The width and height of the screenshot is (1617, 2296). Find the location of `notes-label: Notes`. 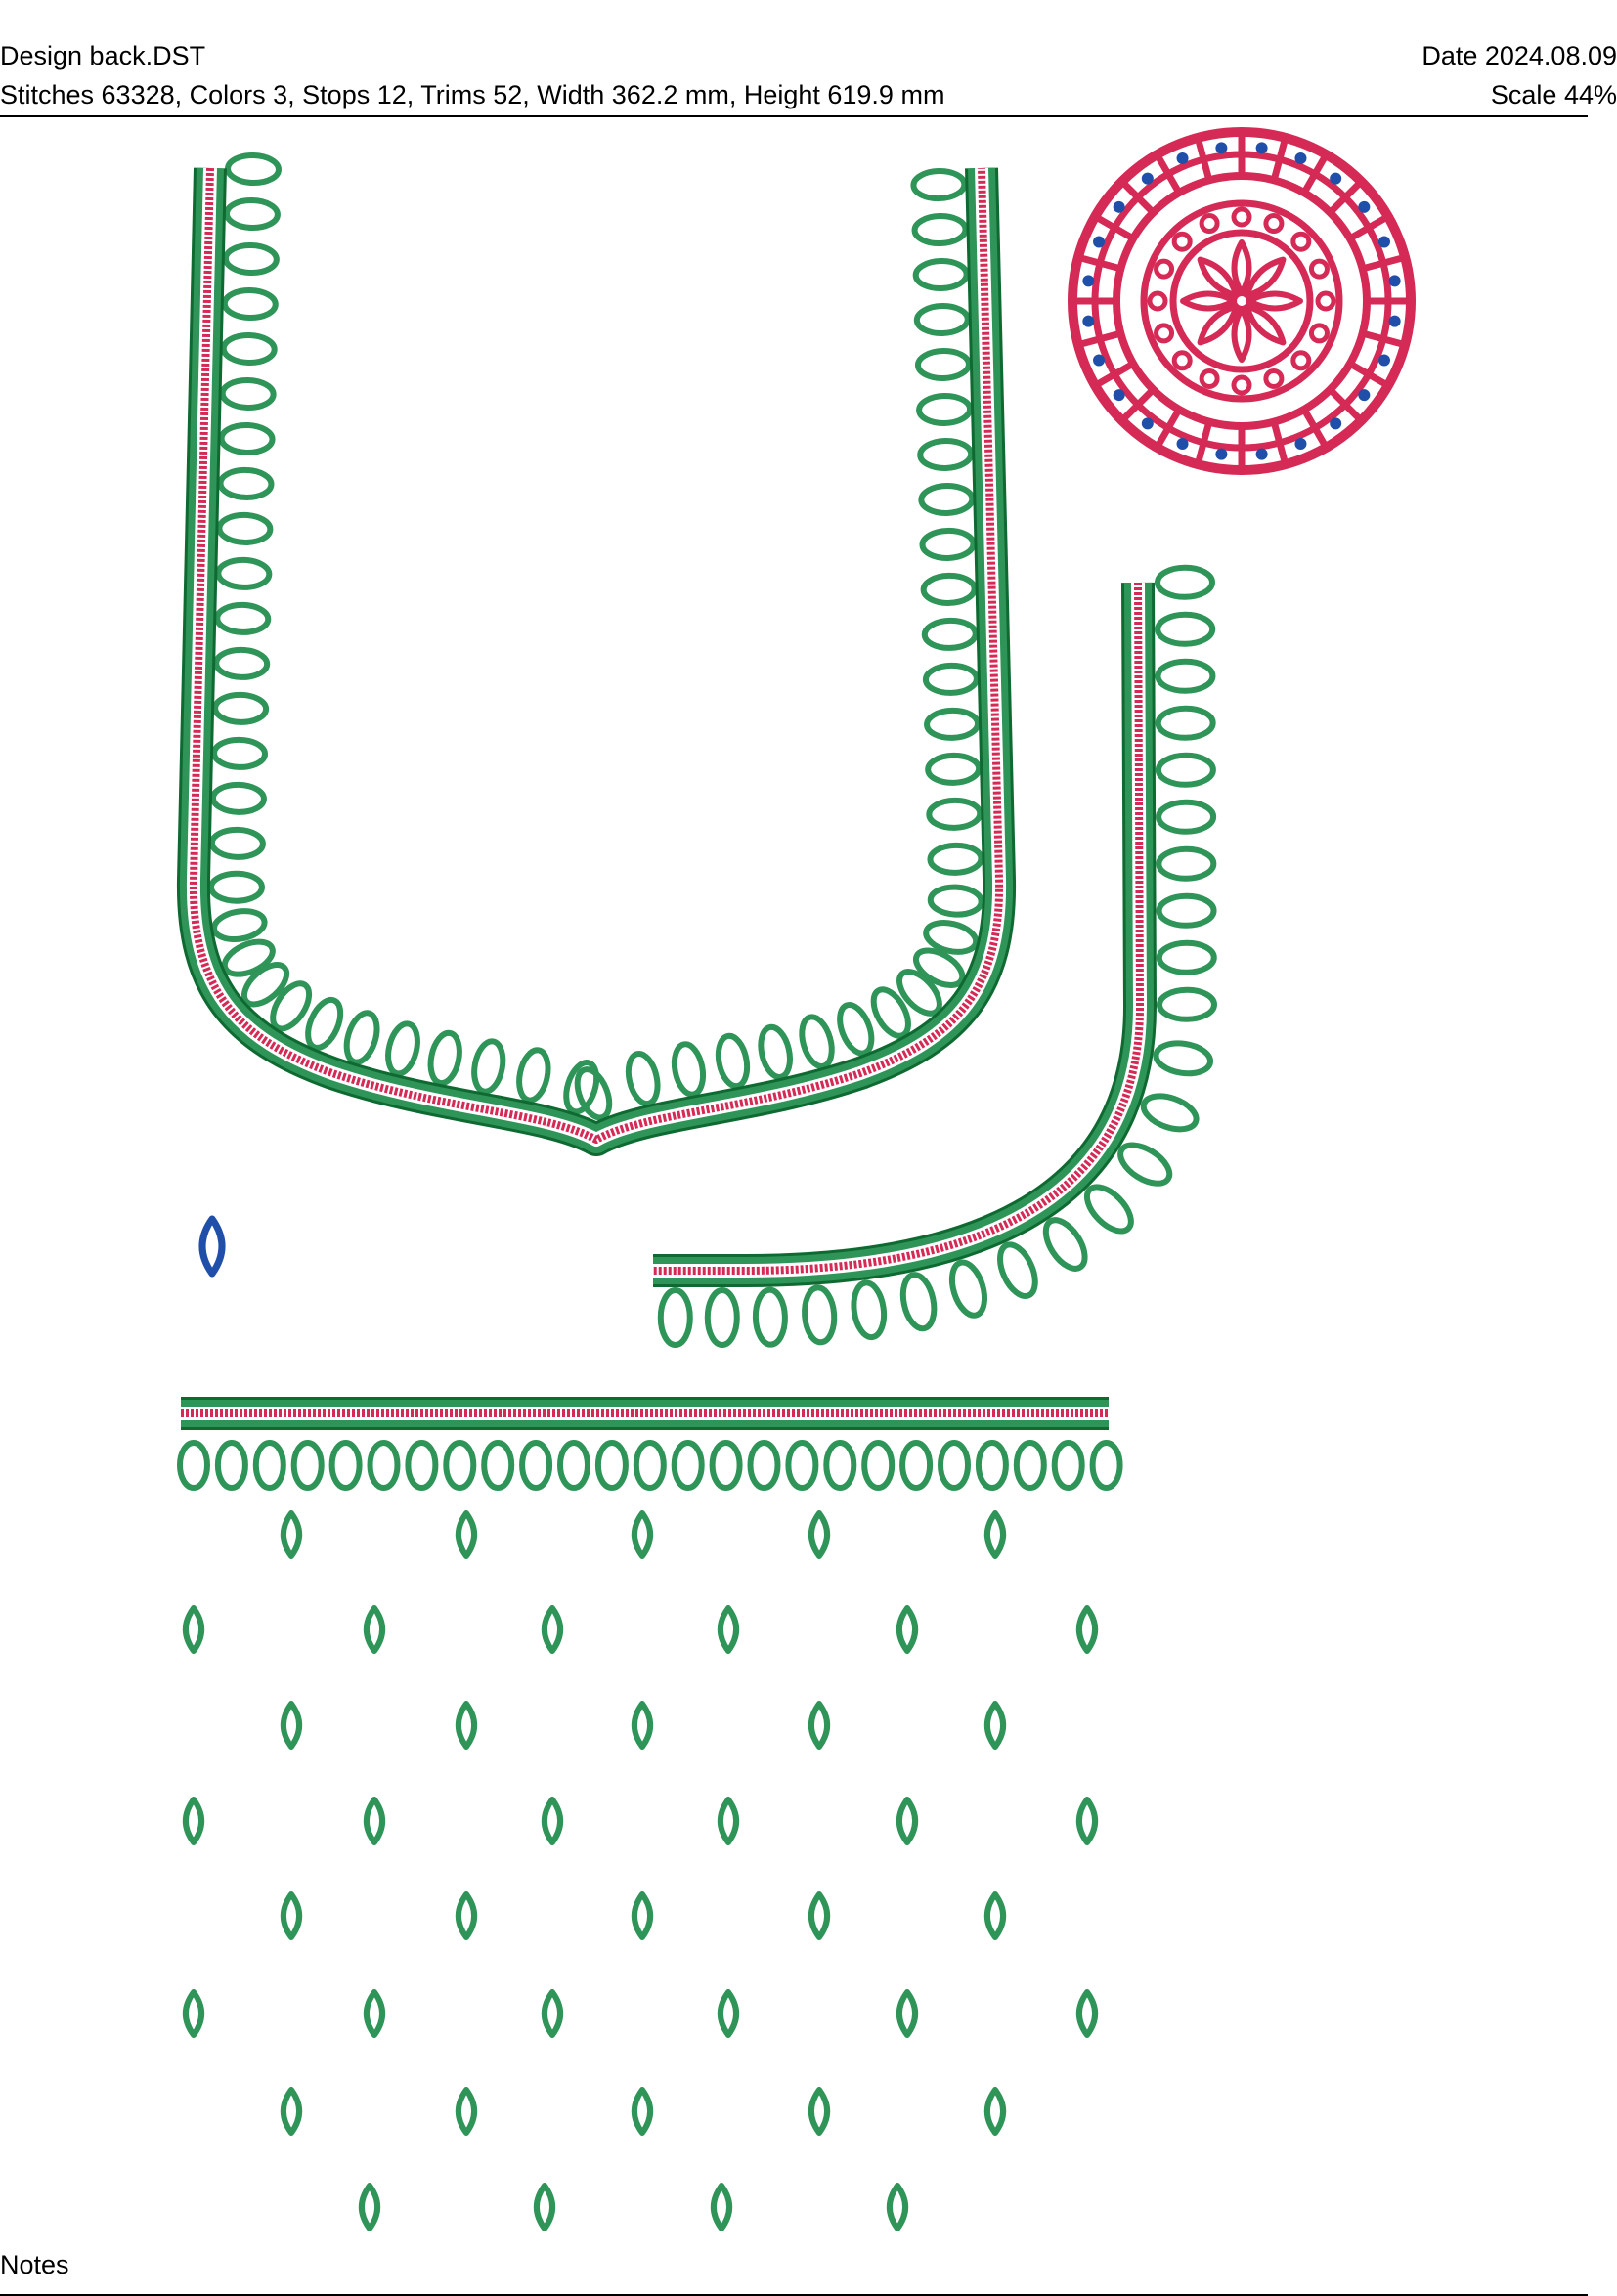

notes-label: Notes is located at coordinates (34, 2264).